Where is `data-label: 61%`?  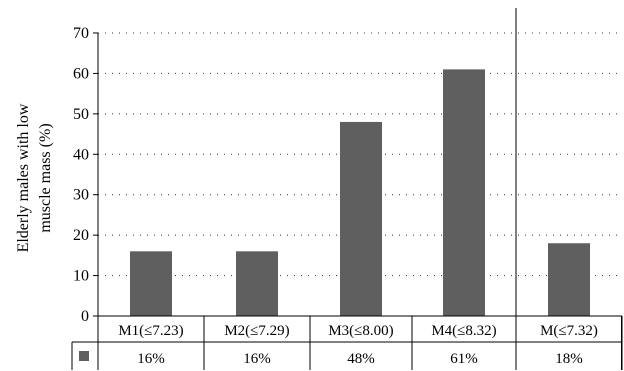 data-label: 61% is located at coordinates (464, 359).